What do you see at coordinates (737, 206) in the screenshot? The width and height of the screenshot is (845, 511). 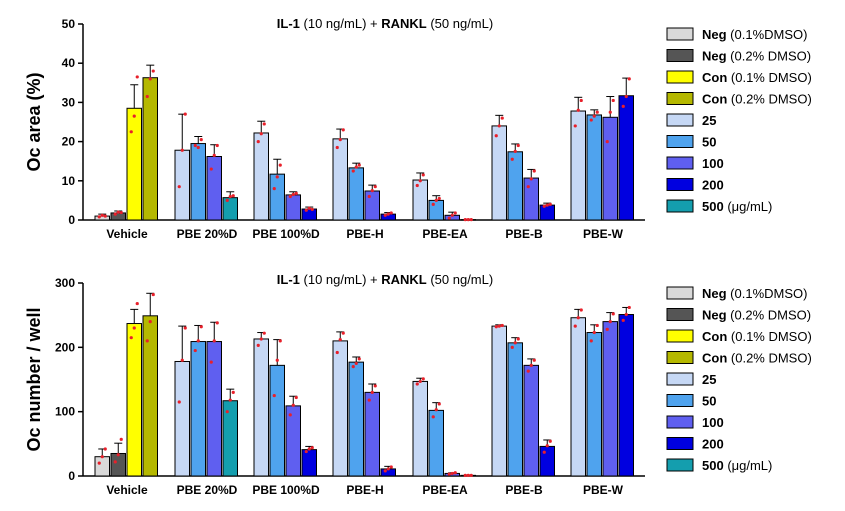 I see `legend-label: 500 (μg/mL)` at bounding box center [737, 206].